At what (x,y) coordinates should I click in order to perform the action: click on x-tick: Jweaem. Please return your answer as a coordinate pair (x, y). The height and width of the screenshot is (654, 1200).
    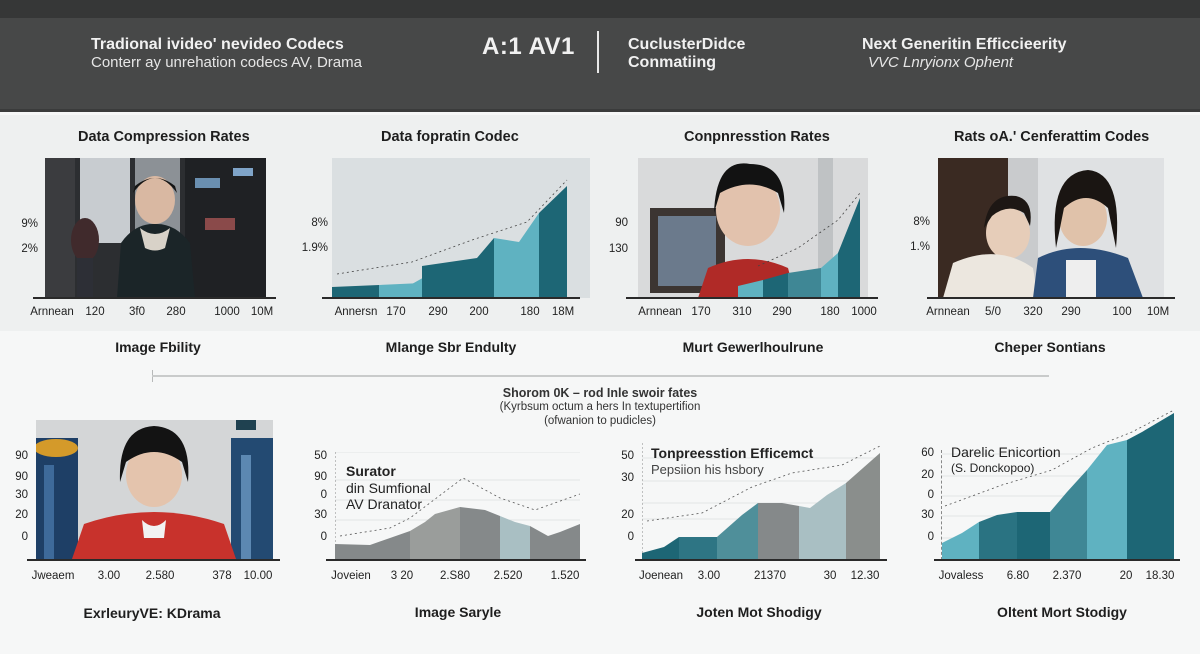
    Looking at the image, I should click on (53, 576).